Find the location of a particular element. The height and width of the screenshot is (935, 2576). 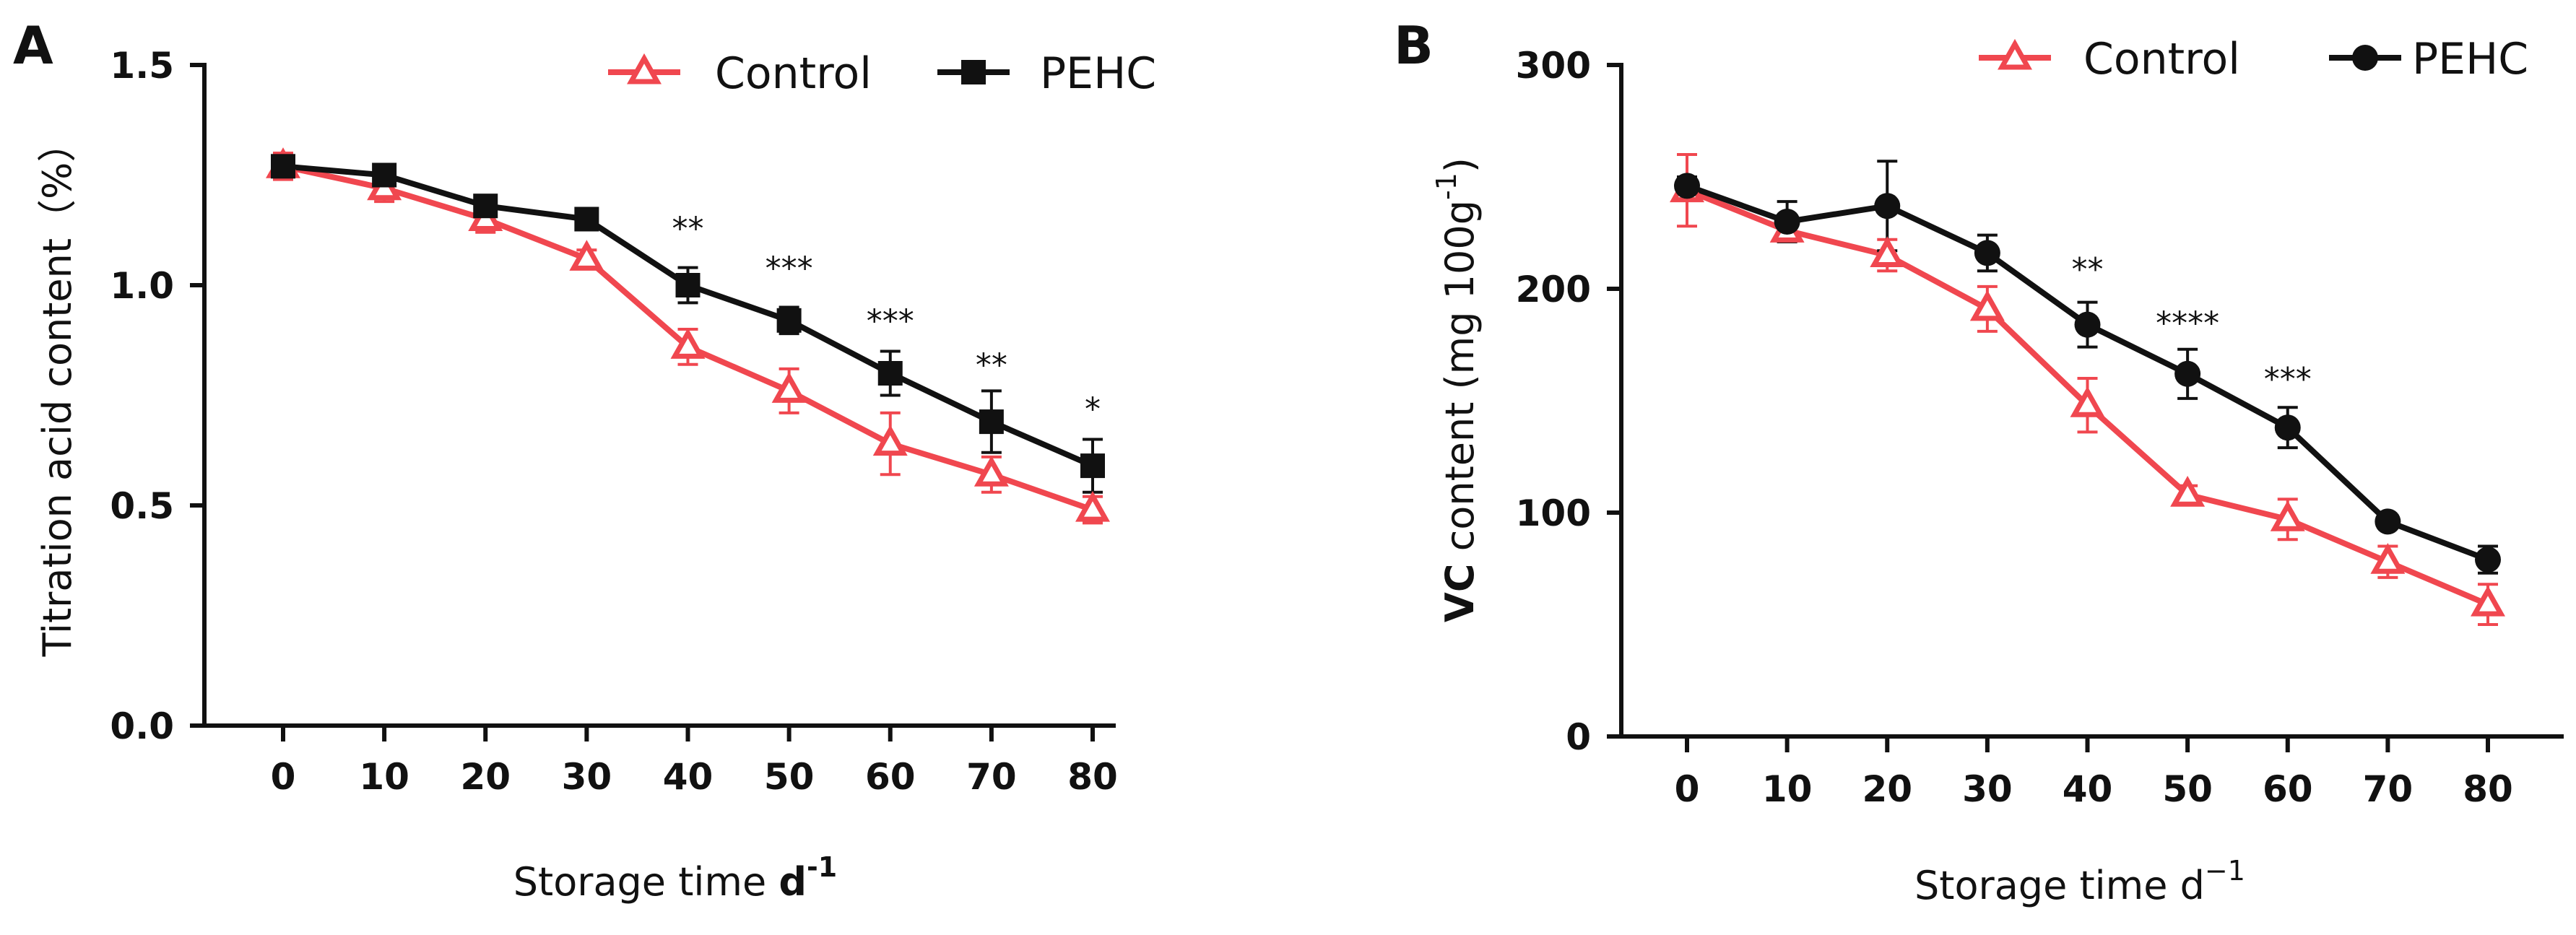

y-tick-label-a-2: 1.0 is located at coordinates (142, 286).